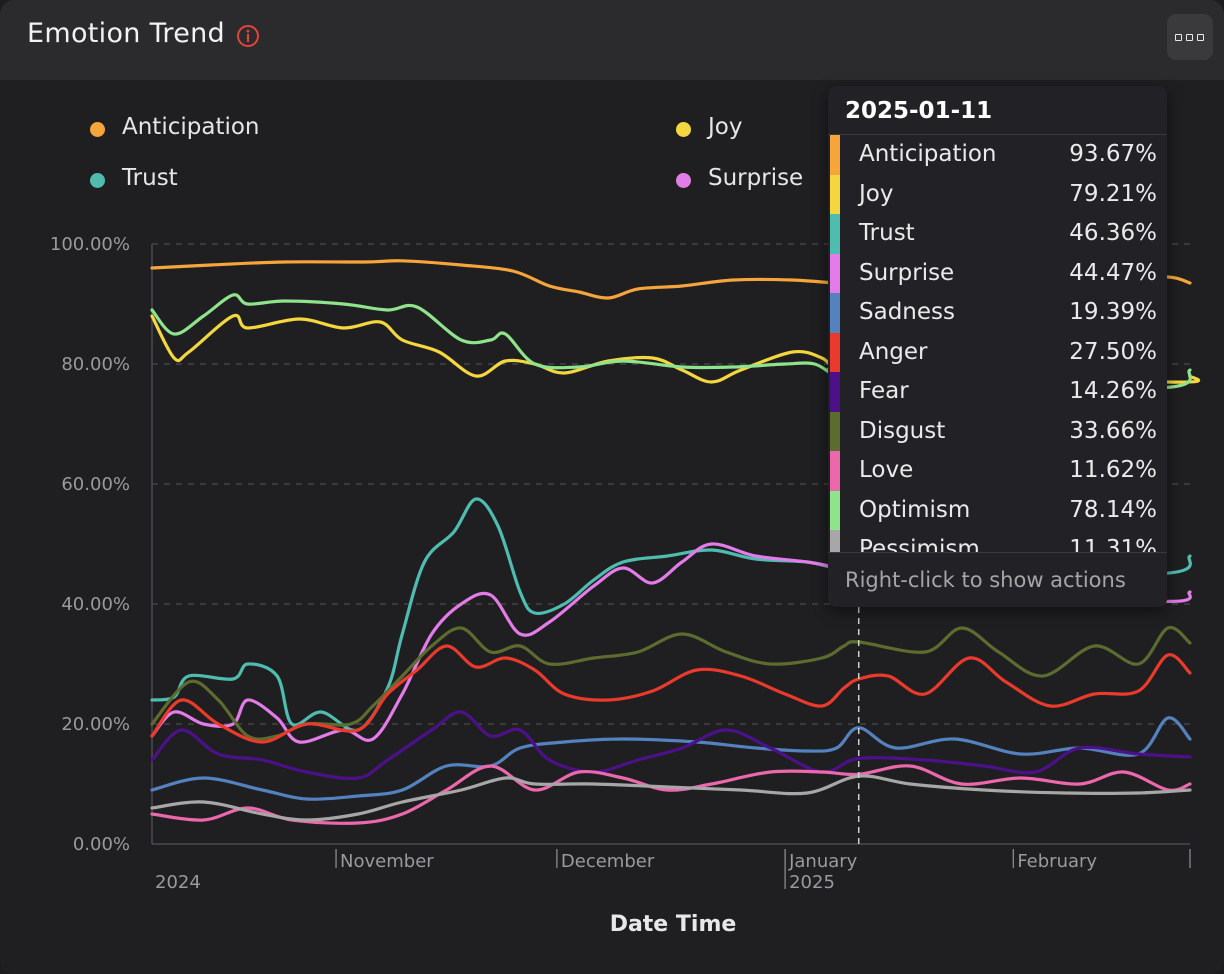 The image size is (1224, 974). Describe the element at coordinates (1113, 272) in the screenshot. I see `tooltip-series-value: 44.47%` at that location.